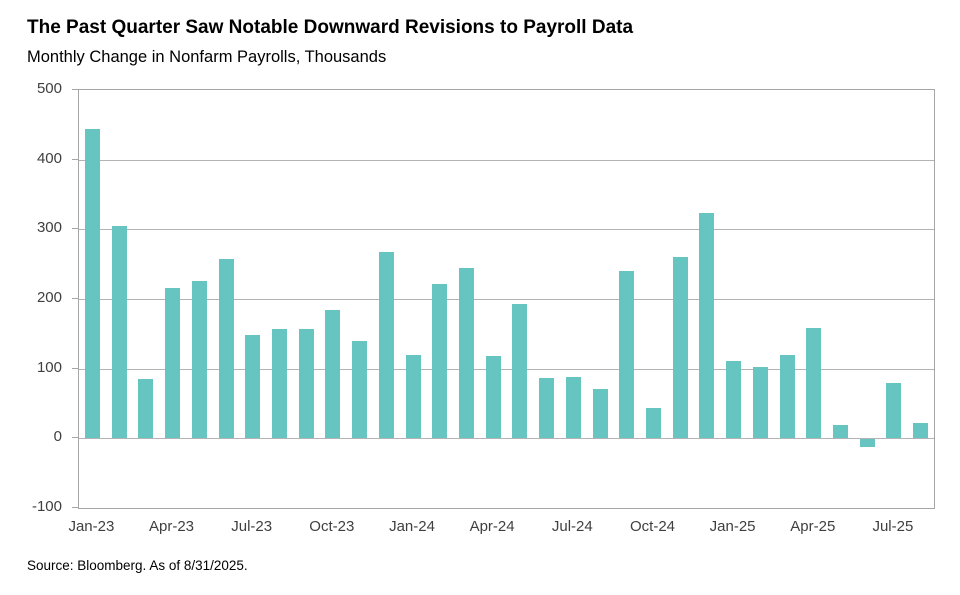  Describe the element at coordinates (813, 526) in the screenshot. I see `x-axis-label-Apr-25: Apr-25` at that location.